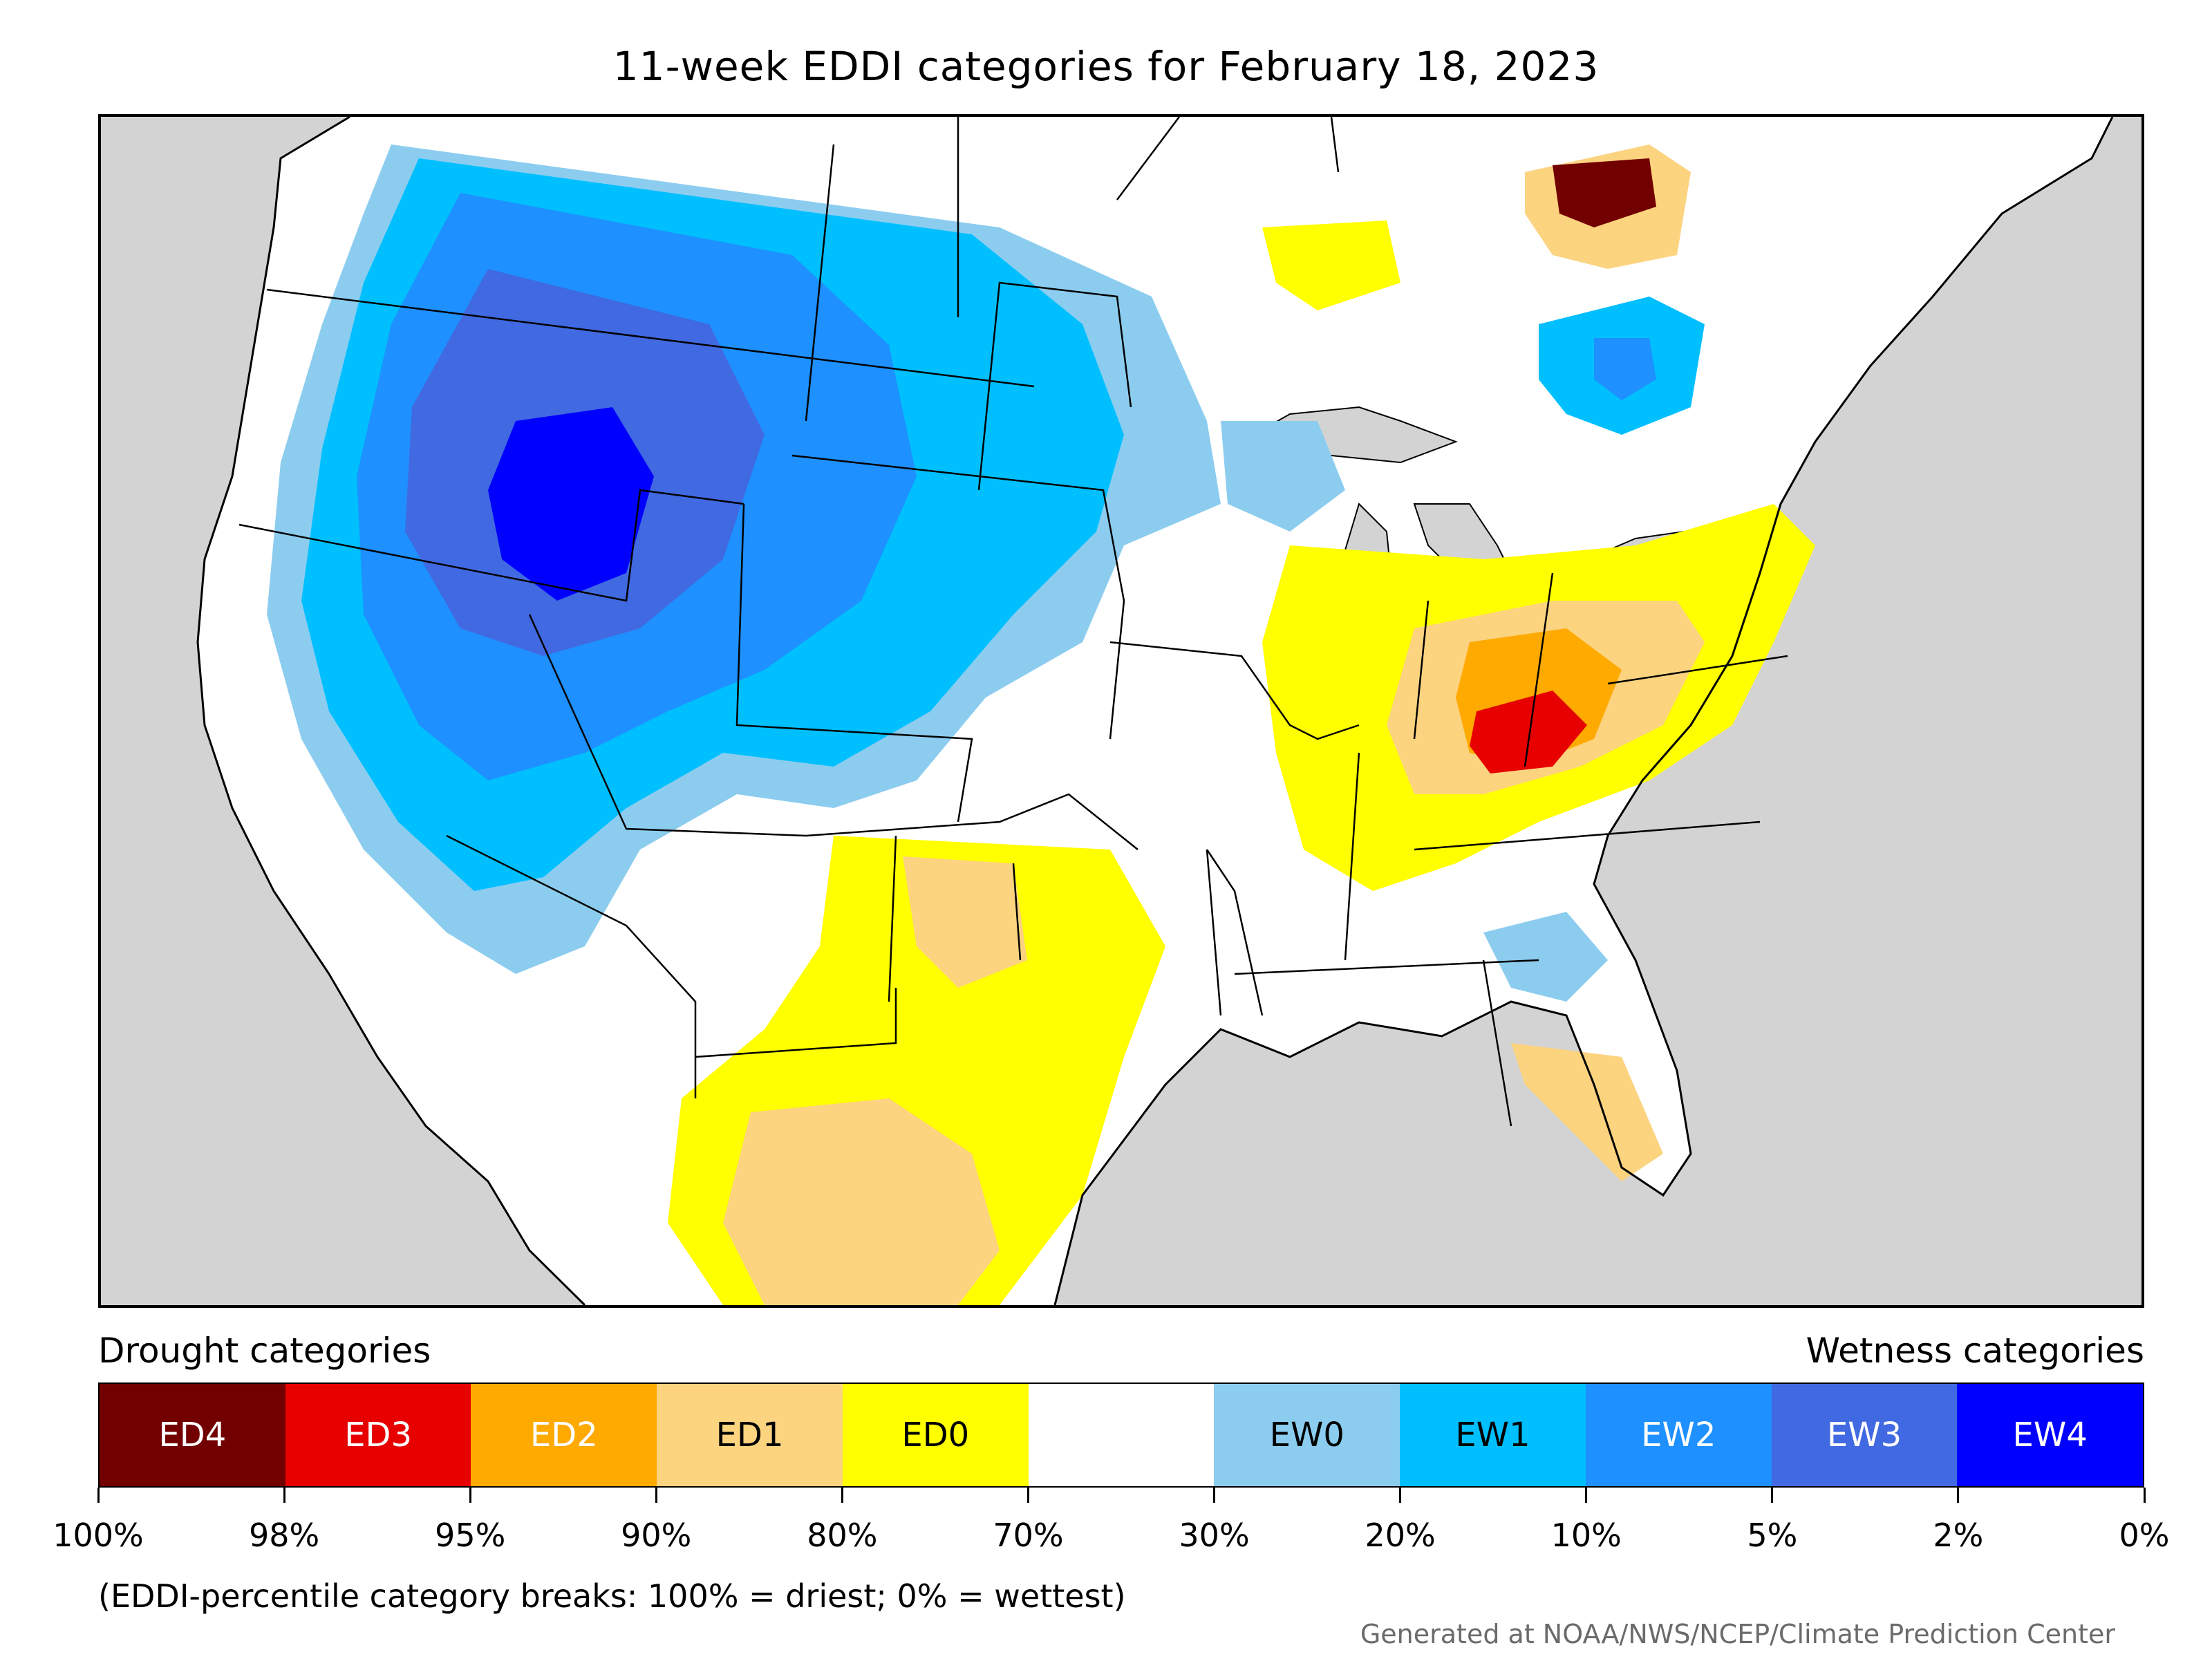  I want to click on wetness-categories-heading: Wetness categories, so click(1975, 1351).